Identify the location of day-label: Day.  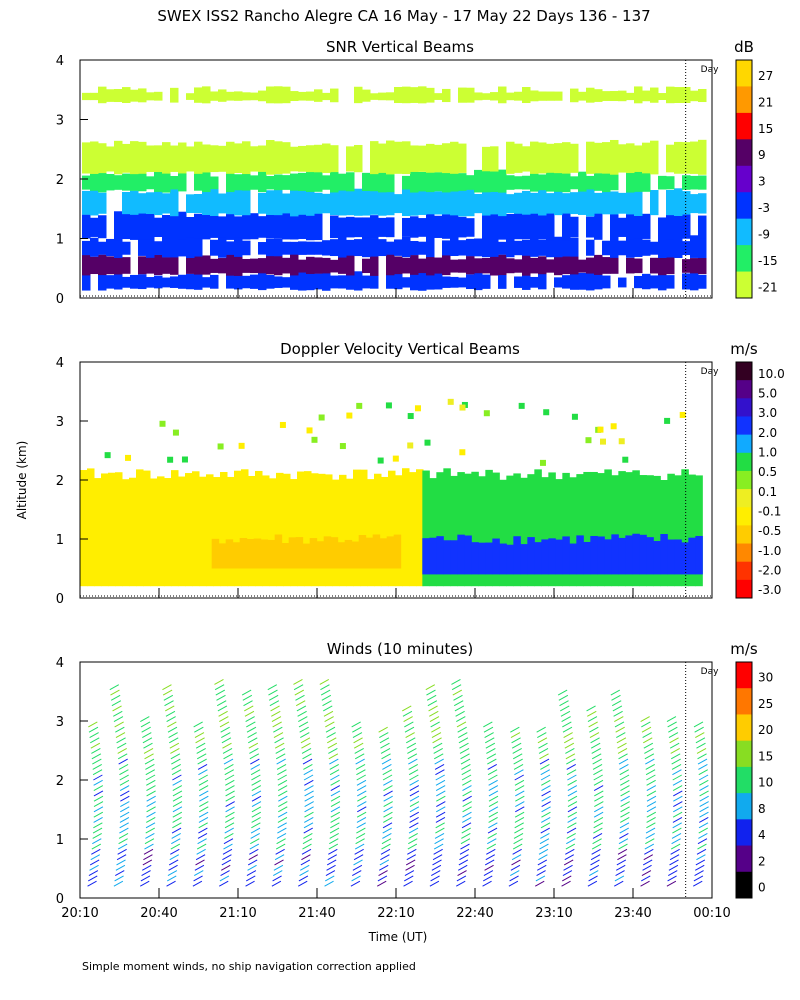
(710, 372).